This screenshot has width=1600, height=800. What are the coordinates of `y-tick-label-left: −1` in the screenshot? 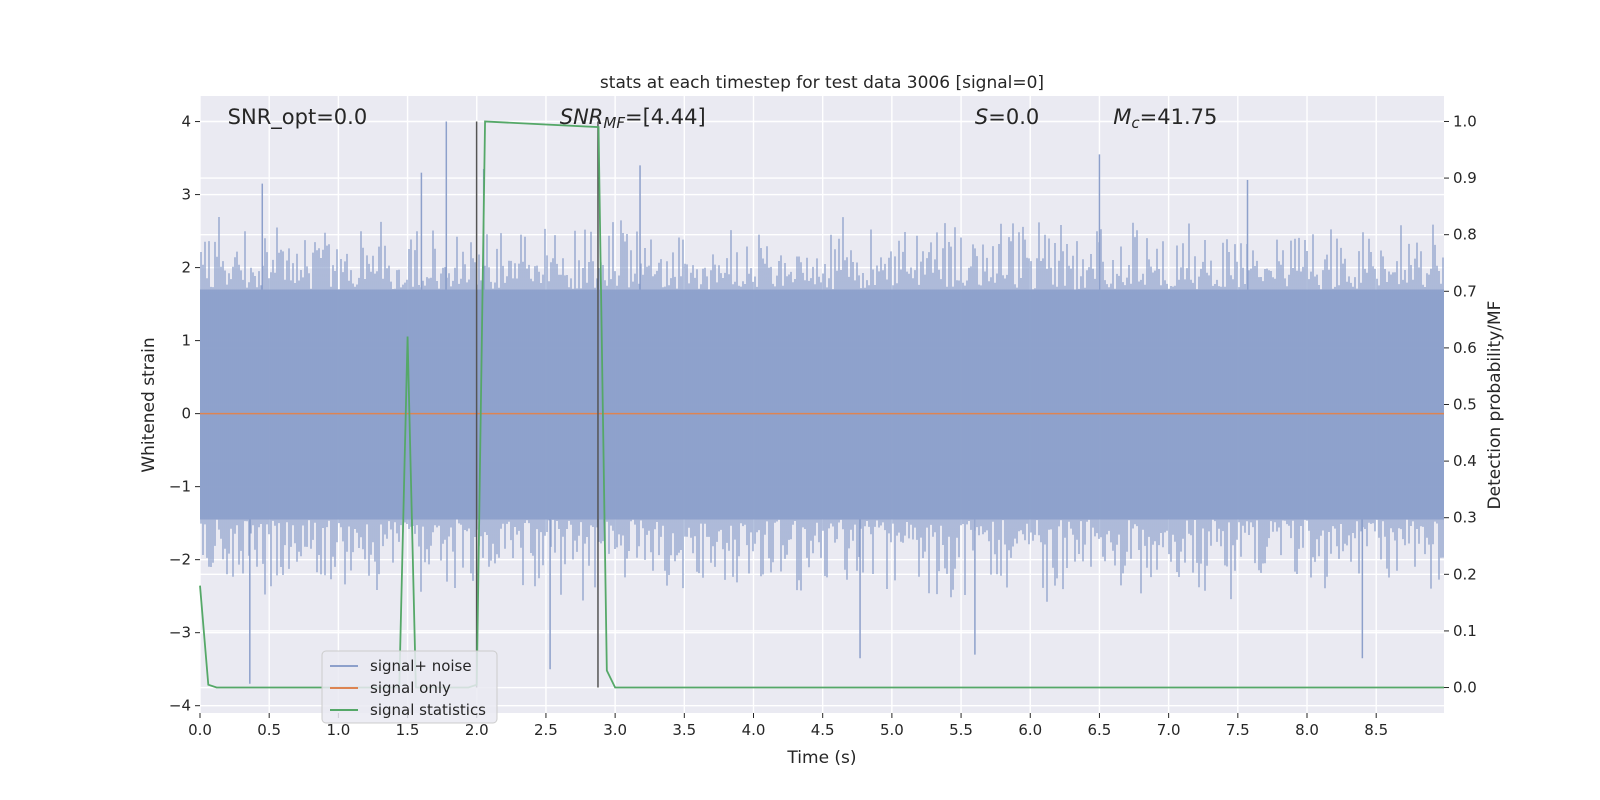 It's located at (180, 487).